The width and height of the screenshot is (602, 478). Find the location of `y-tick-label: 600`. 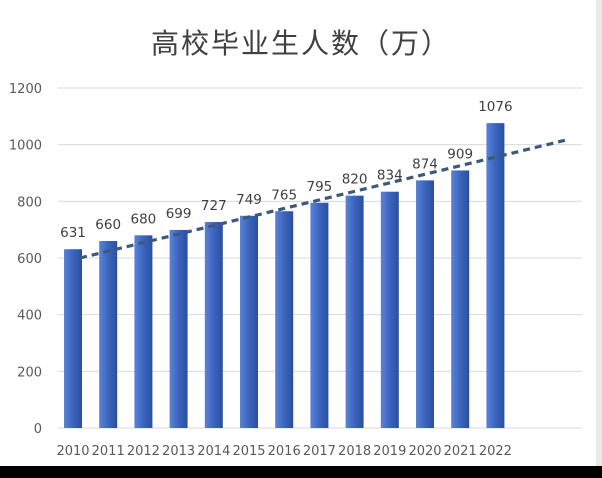

y-tick-label: 600 is located at coordinates (29, 259).